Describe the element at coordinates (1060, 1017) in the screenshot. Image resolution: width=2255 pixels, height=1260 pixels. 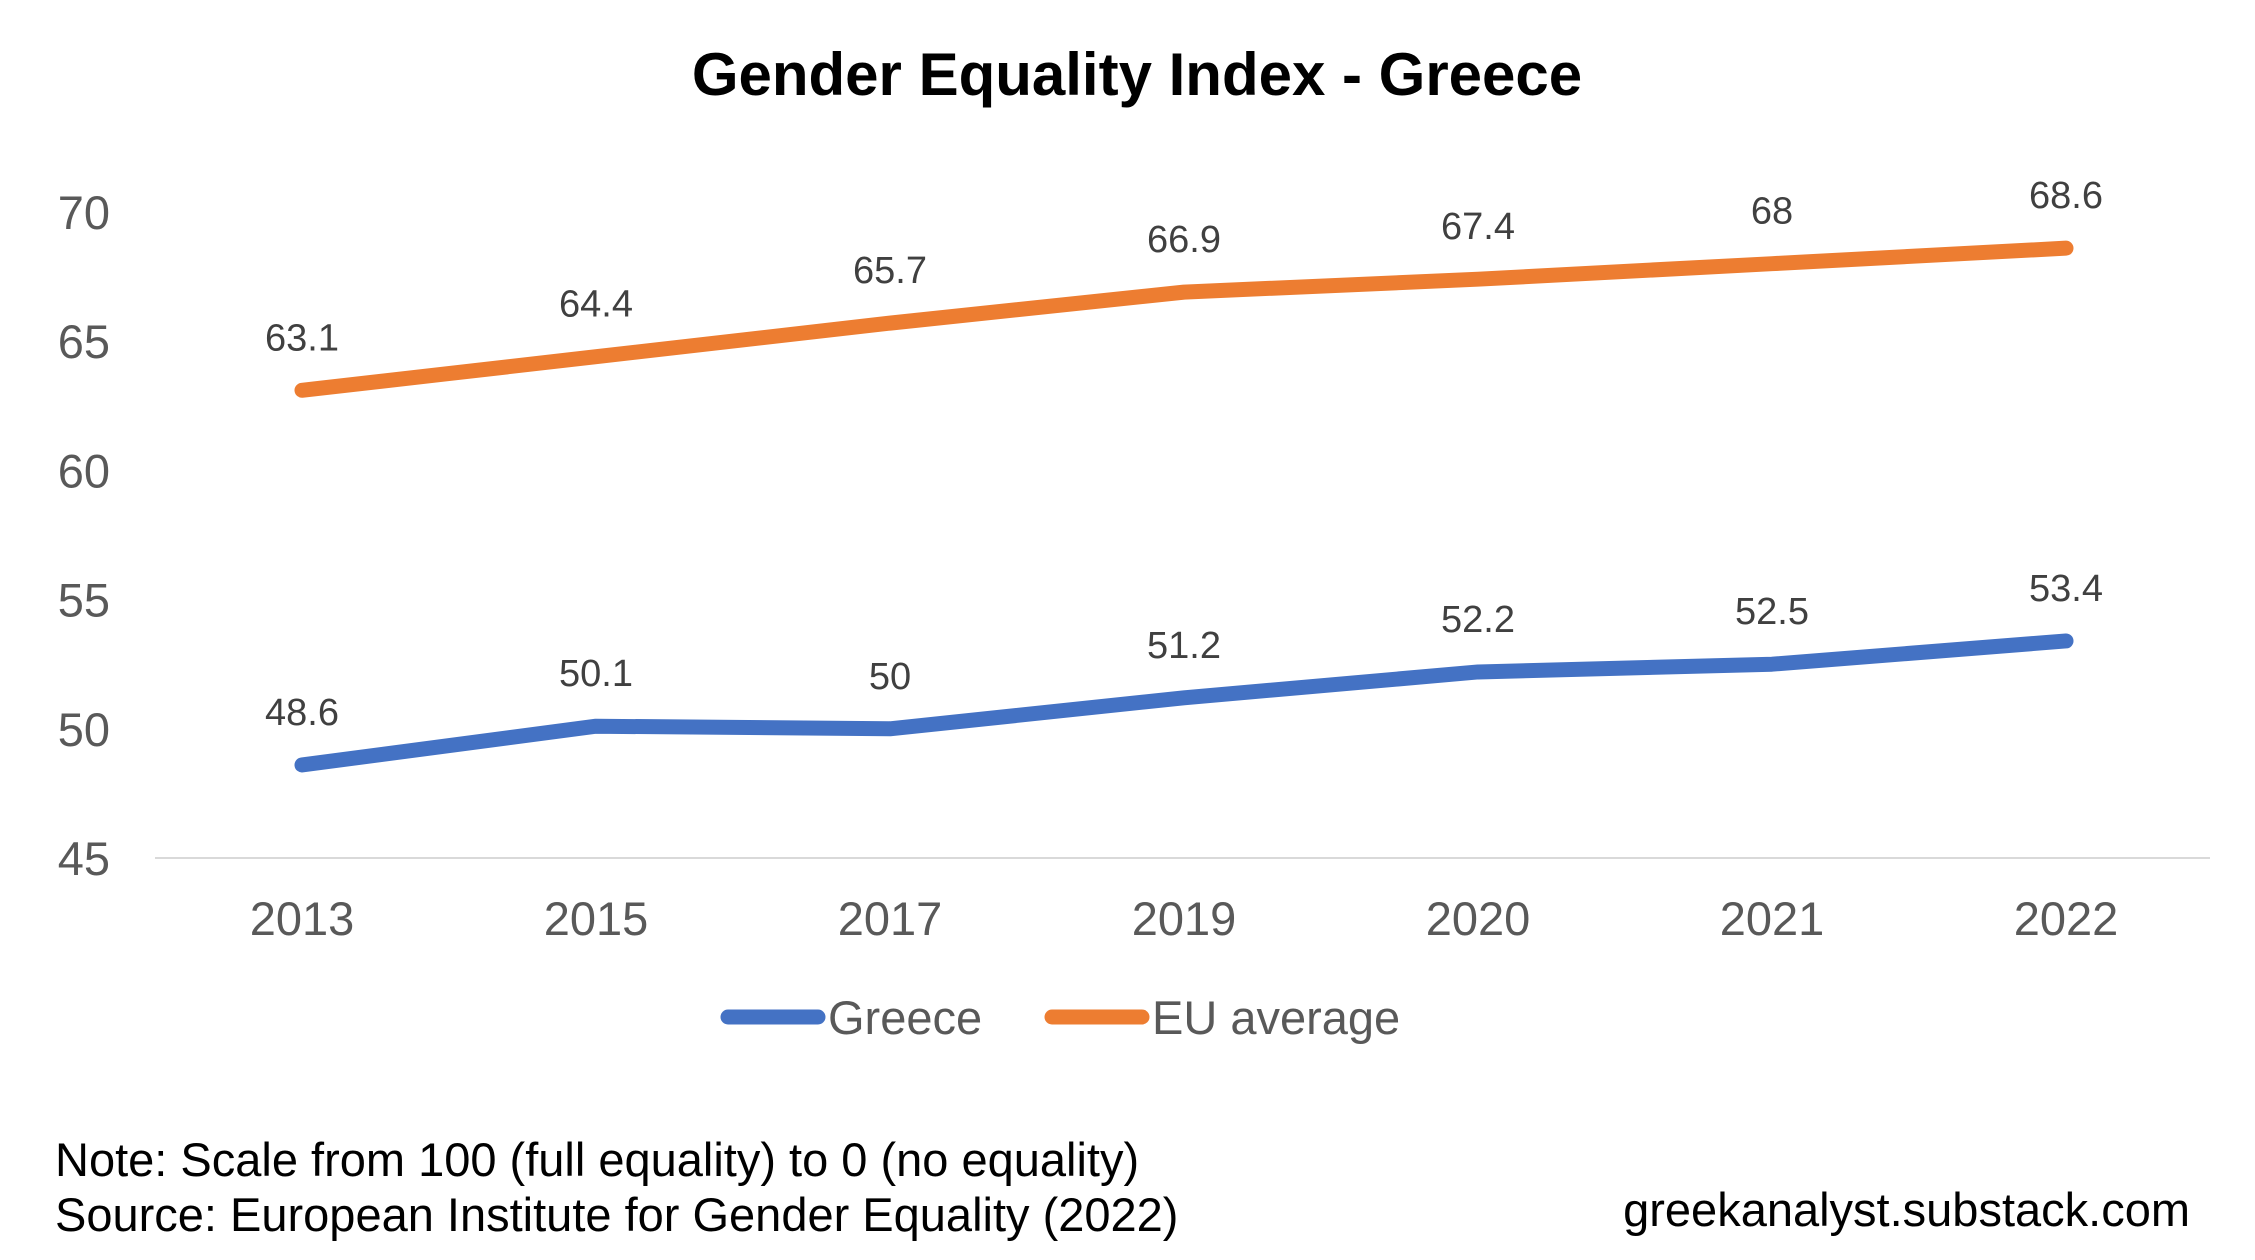
I see `legend: Greece EU average` at that location.